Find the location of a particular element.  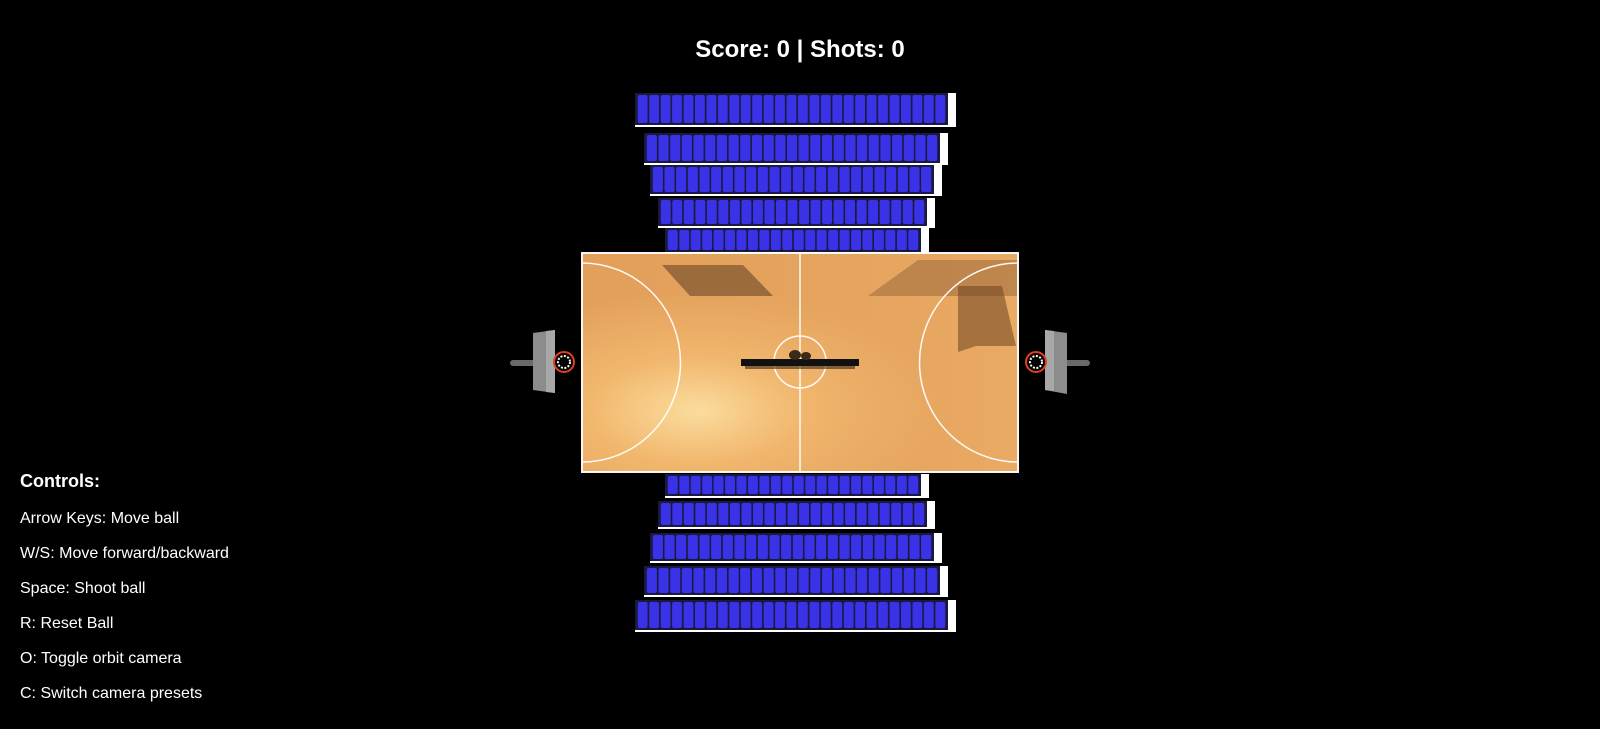

hoop-left is located at coordinates (542, 361).